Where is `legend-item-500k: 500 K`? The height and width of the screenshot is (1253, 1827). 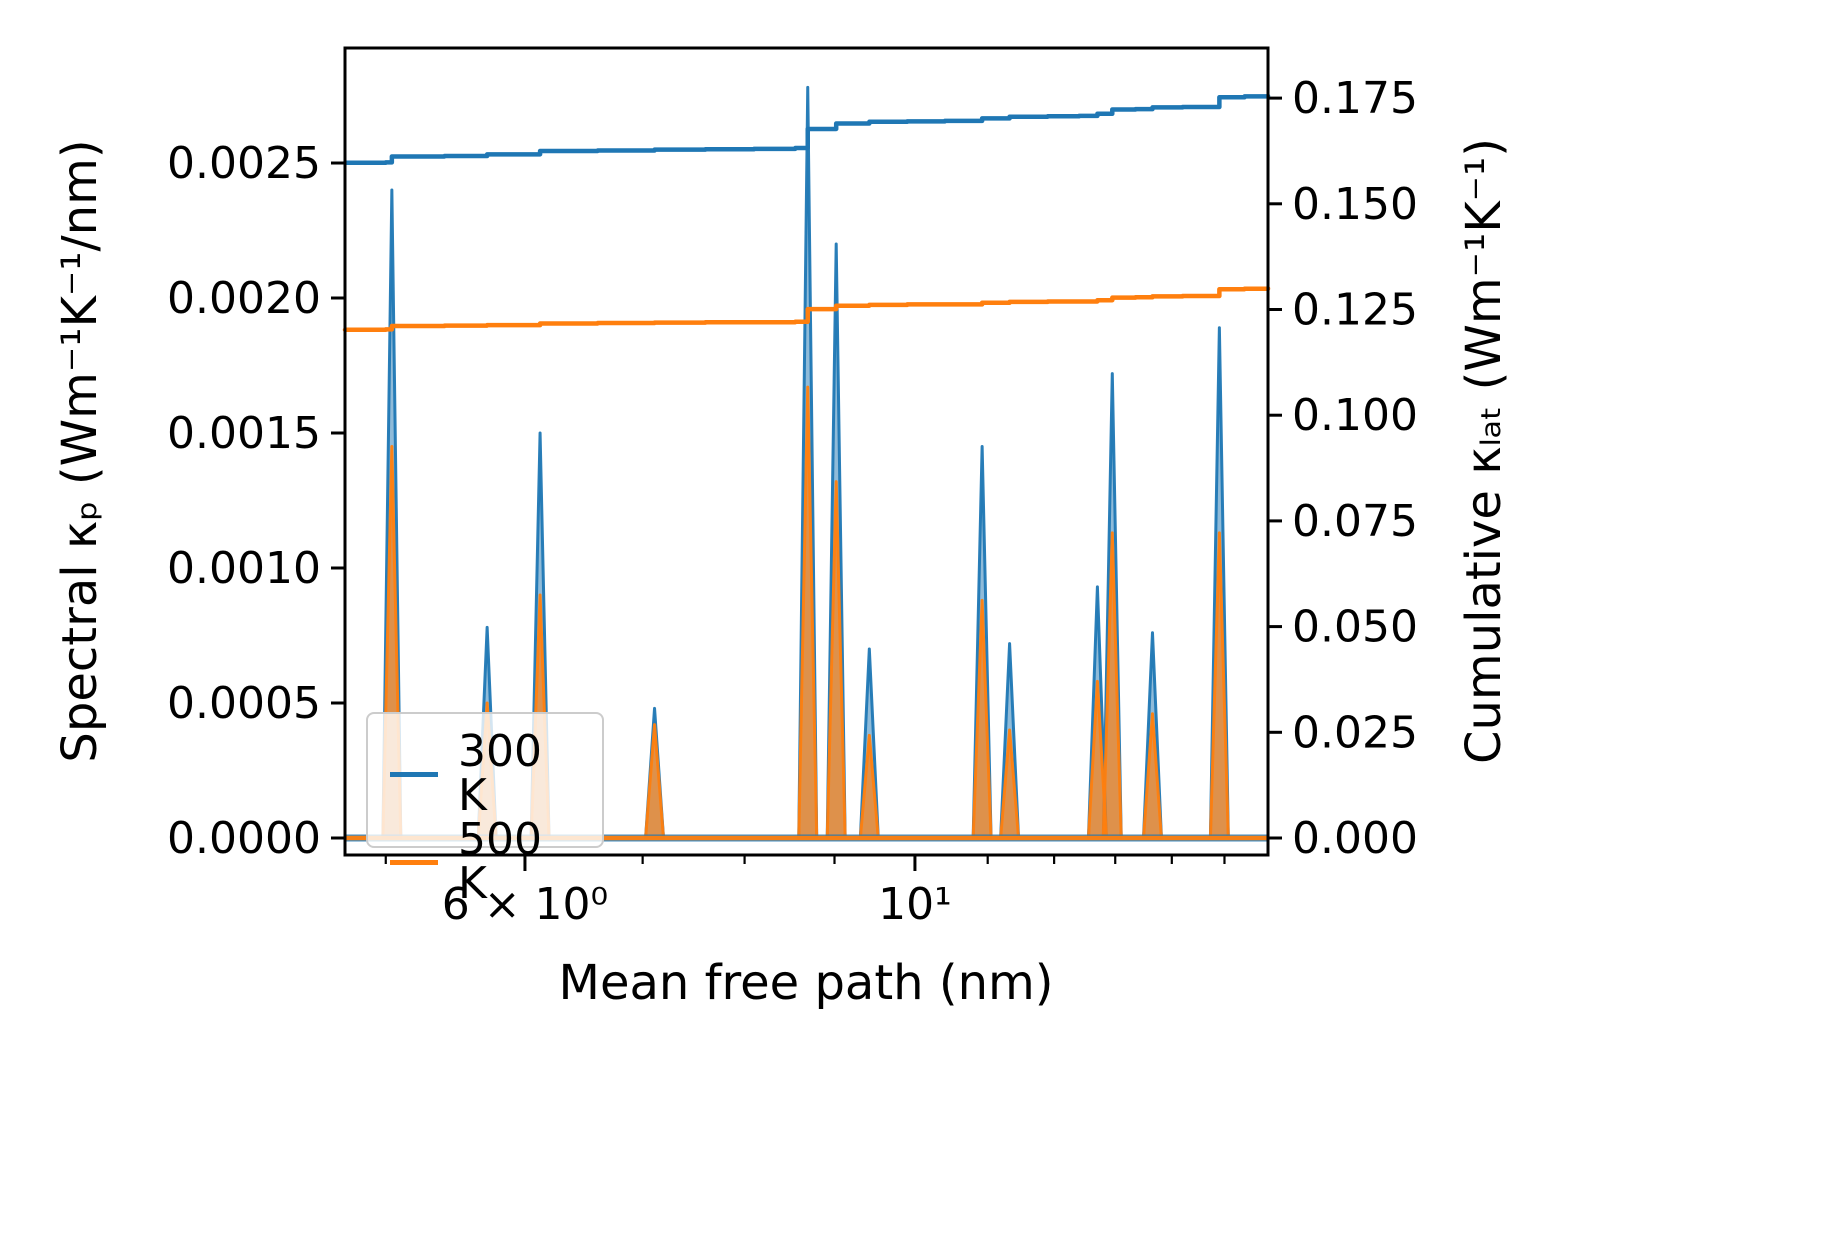
legend-item-500k: 500 K is located at coordinates (485, 862).